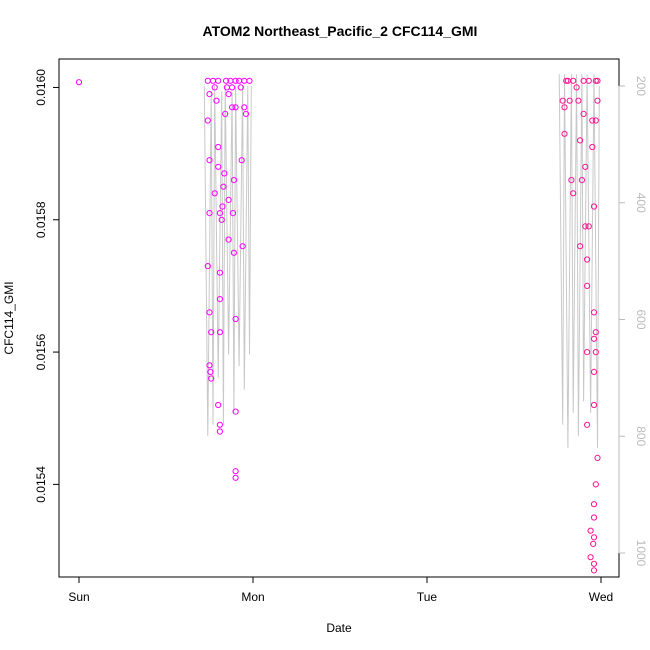 This screenshot has width=650, height=650. I want to click on y-tick-label: 0.0158, so click(41, 219).